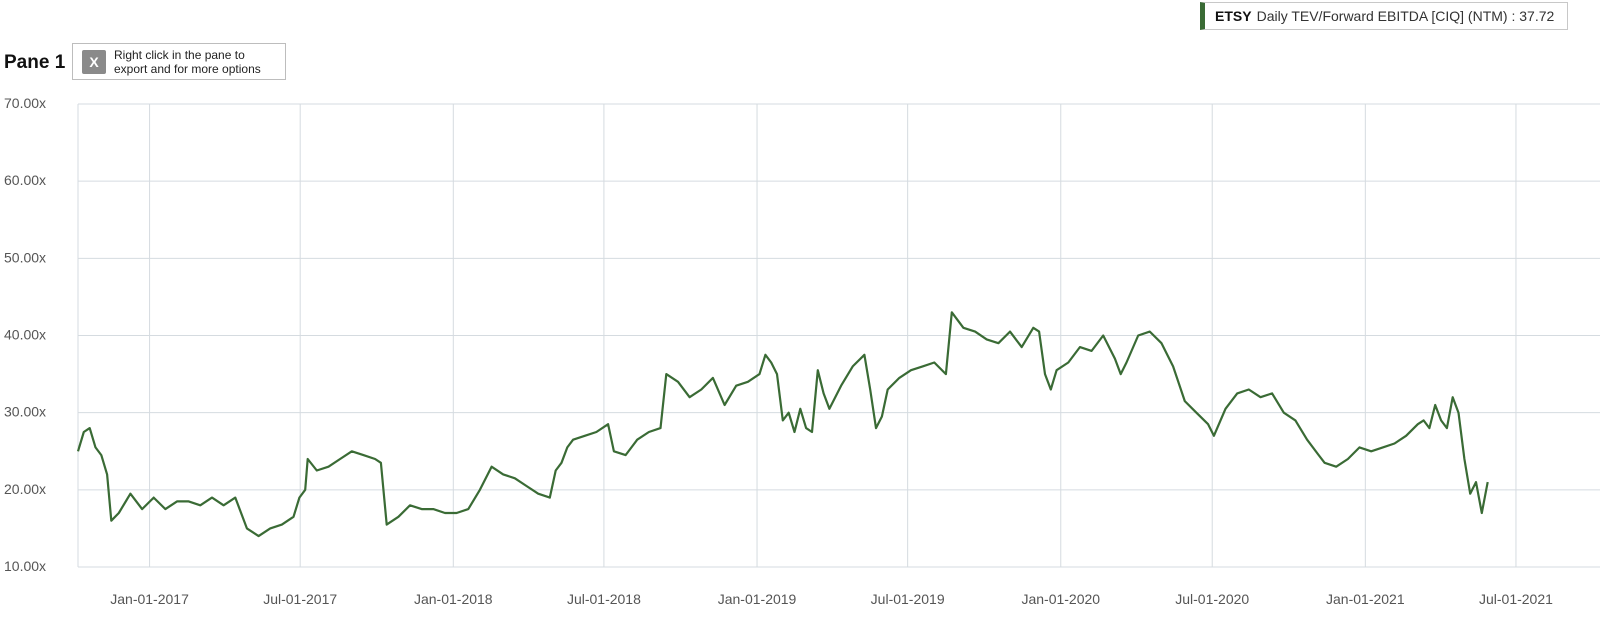 This screenshot has width=1608, height=618. I want to click on y-tick-label: 20.00x, so click(25, 489).